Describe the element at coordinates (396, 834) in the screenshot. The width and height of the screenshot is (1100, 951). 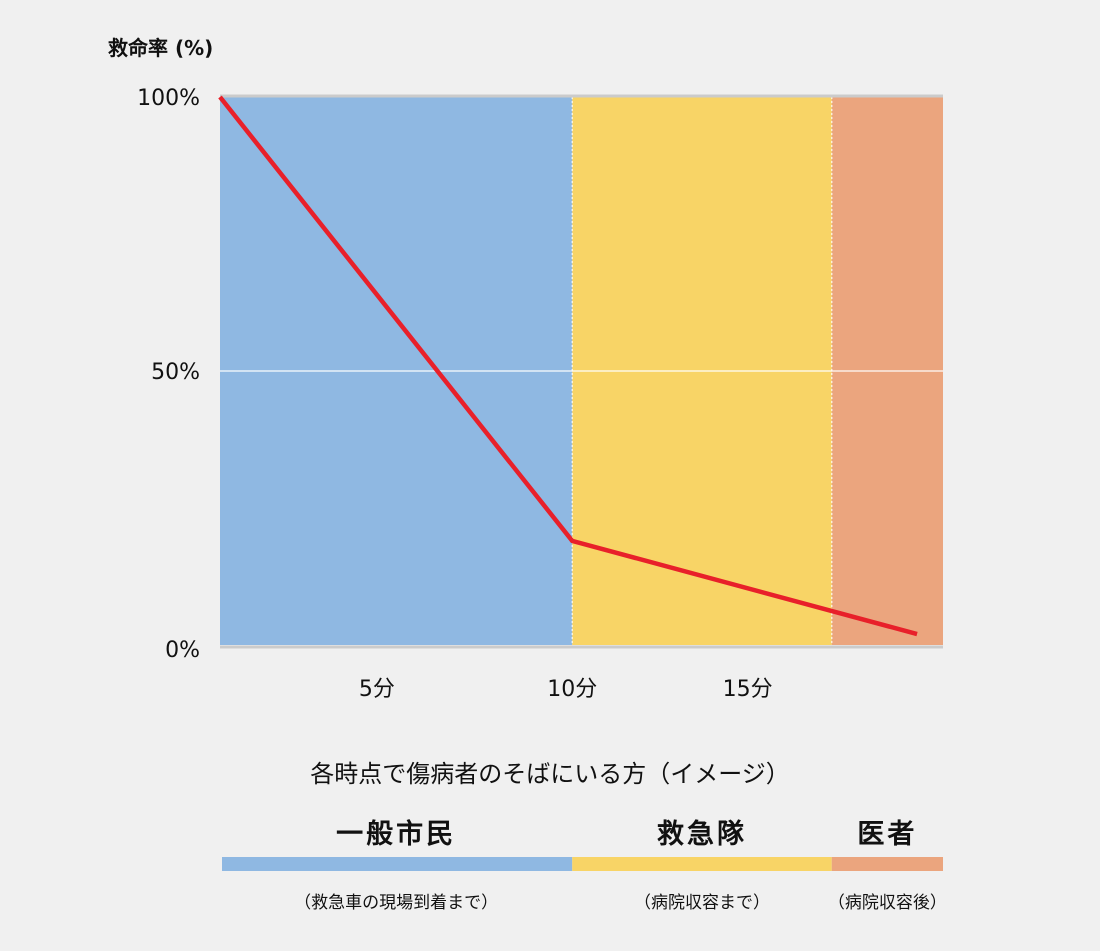
I see `legend-name: 一般市民` at that location.